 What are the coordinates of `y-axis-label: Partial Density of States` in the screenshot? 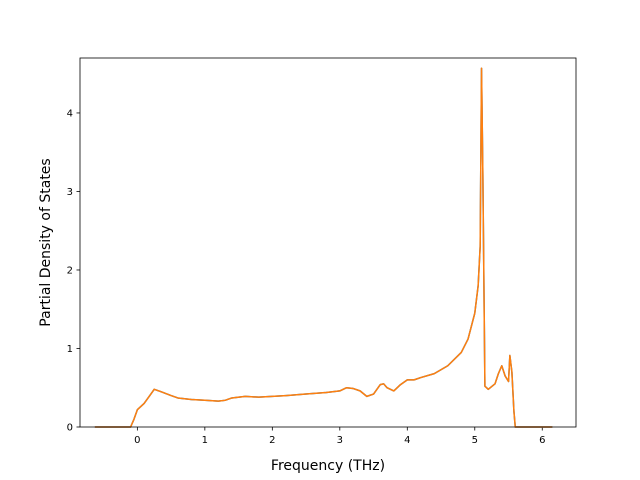 It's located at (46, 242).